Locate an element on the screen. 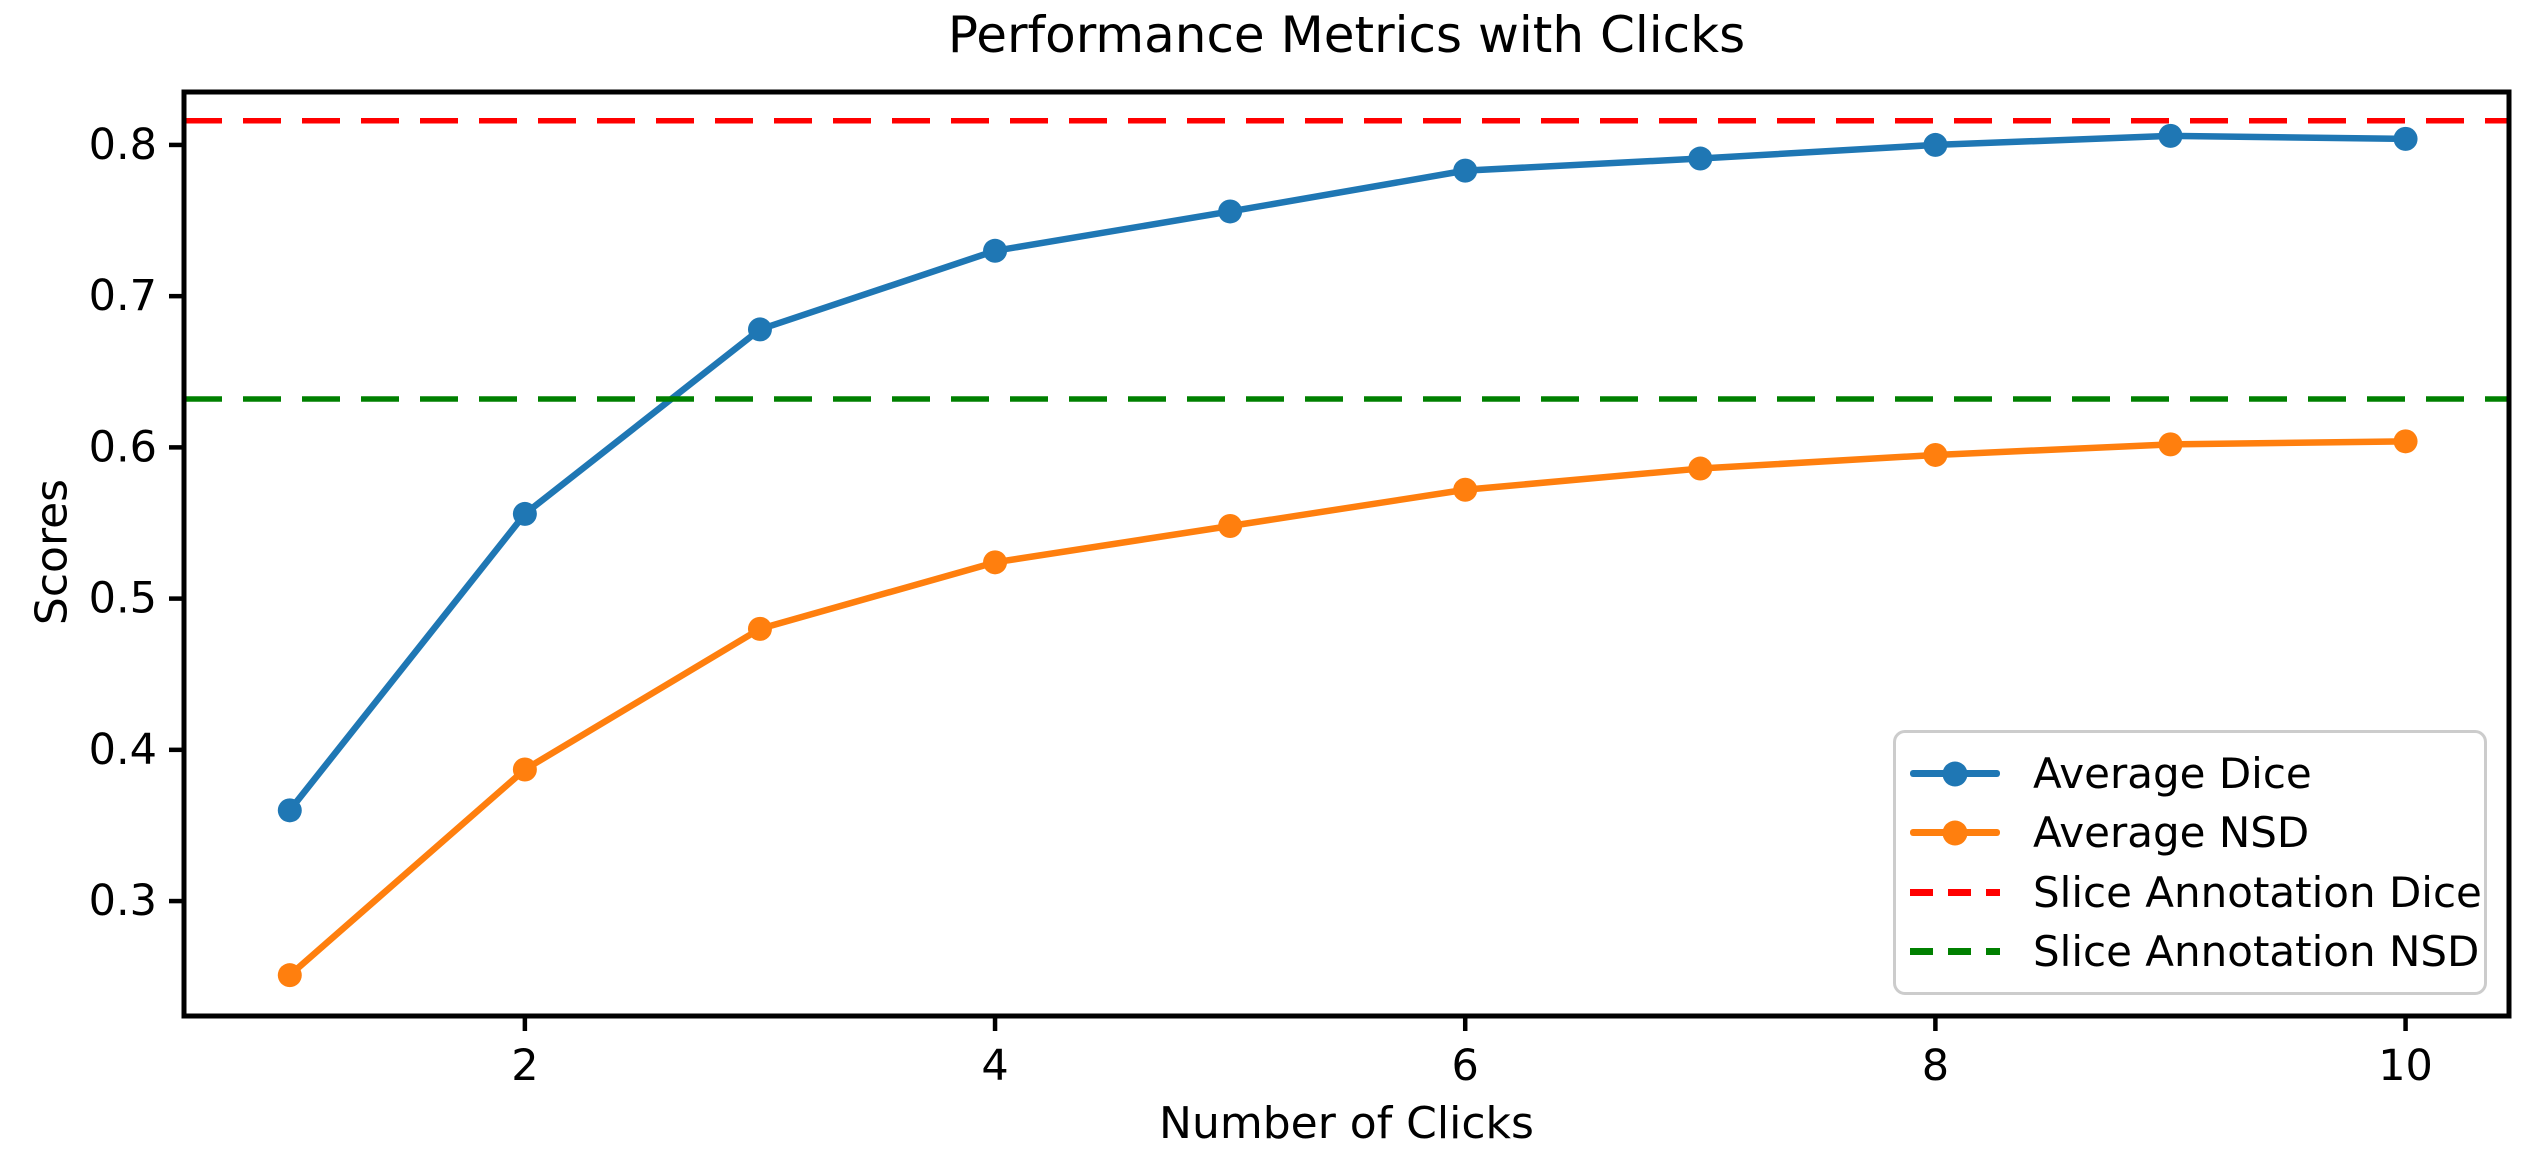 Image resolution: width=2539 pixels, height=1176 pixels. y-tick-label-0.7: 0.7 is located at coordinates (123, 296).